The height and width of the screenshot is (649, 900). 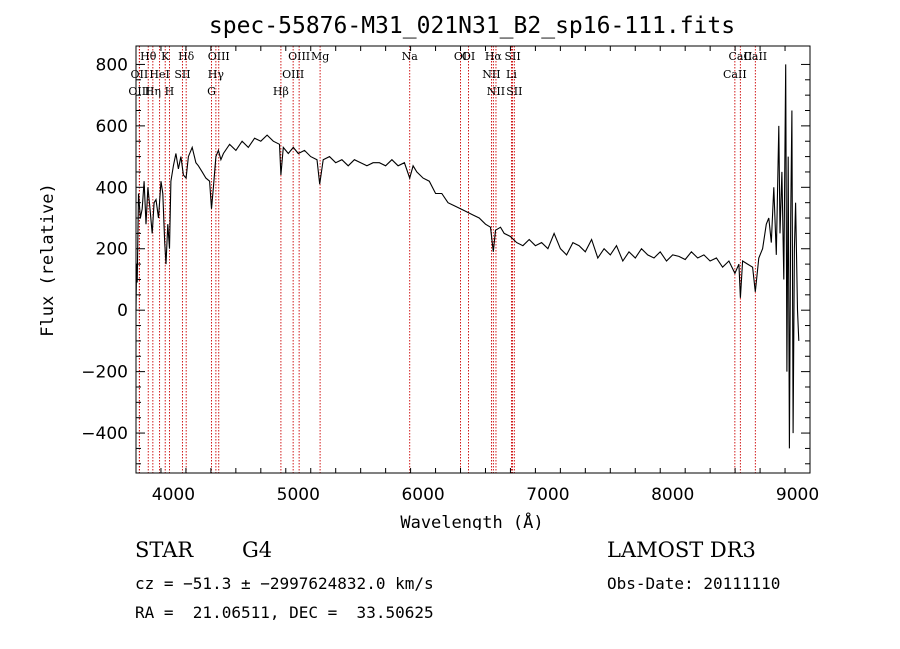 I want to click on spectral-line-label: Hγ, so click(x=216, y=74).